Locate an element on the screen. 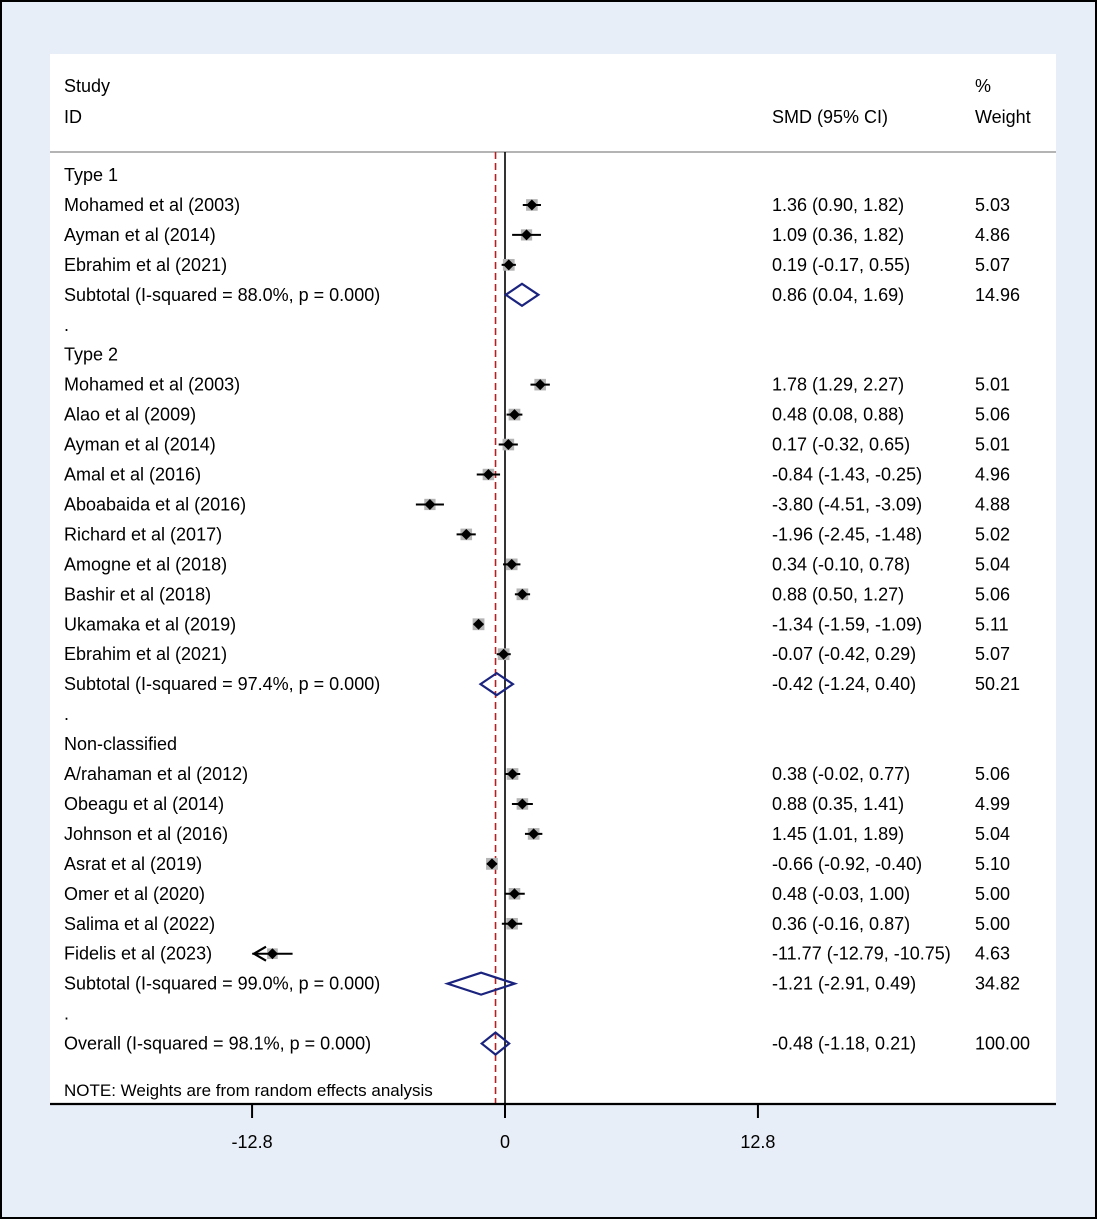 The height and width of the screenshot is (1219, 1097). subtotal-label: Subtotal (I-squared = 88.0%, p = 0.000) is located at coordinates (222, 295).